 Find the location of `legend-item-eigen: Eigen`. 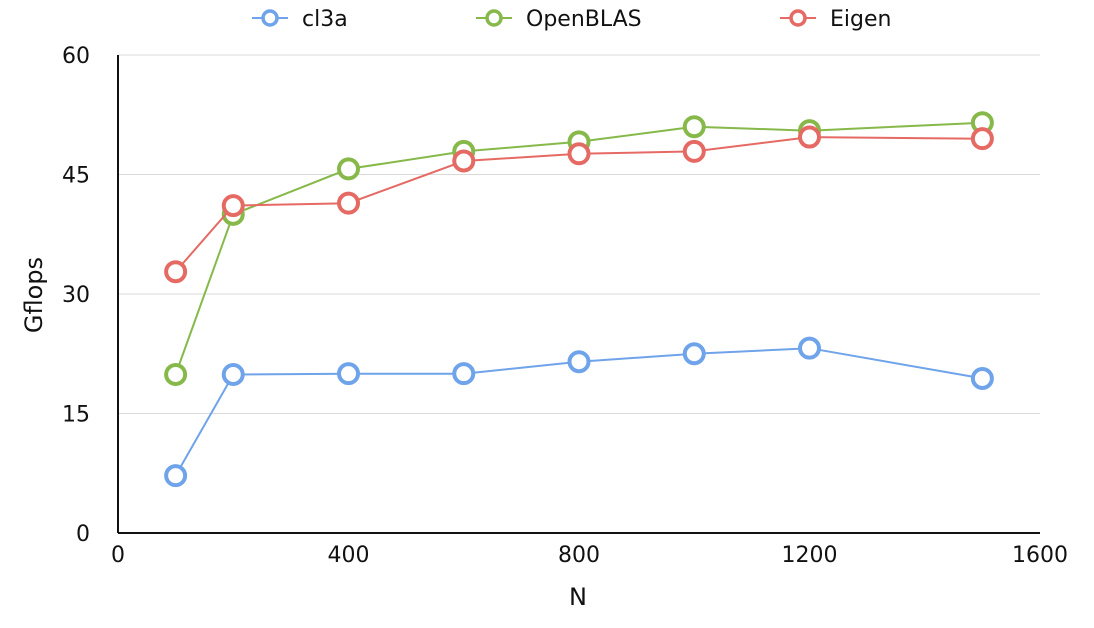

legend-item-eigen: Eigen is located at coordinates (835, 19).